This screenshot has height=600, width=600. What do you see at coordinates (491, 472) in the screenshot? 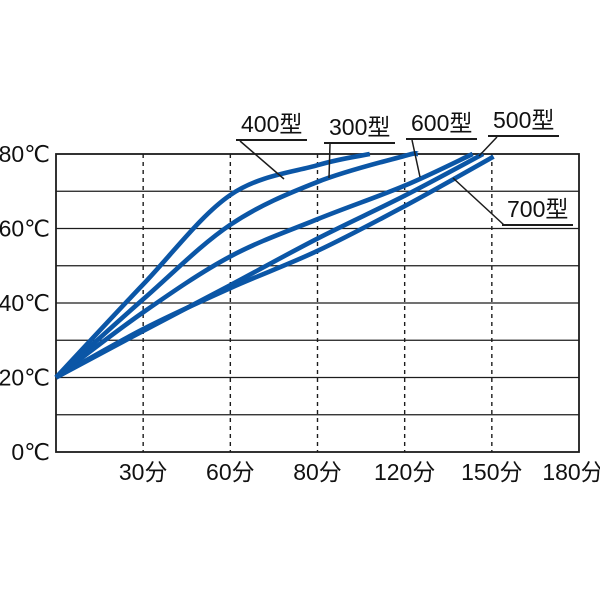
I see `x-tick-label-150分: 150分` at bounding box center [491, 472].